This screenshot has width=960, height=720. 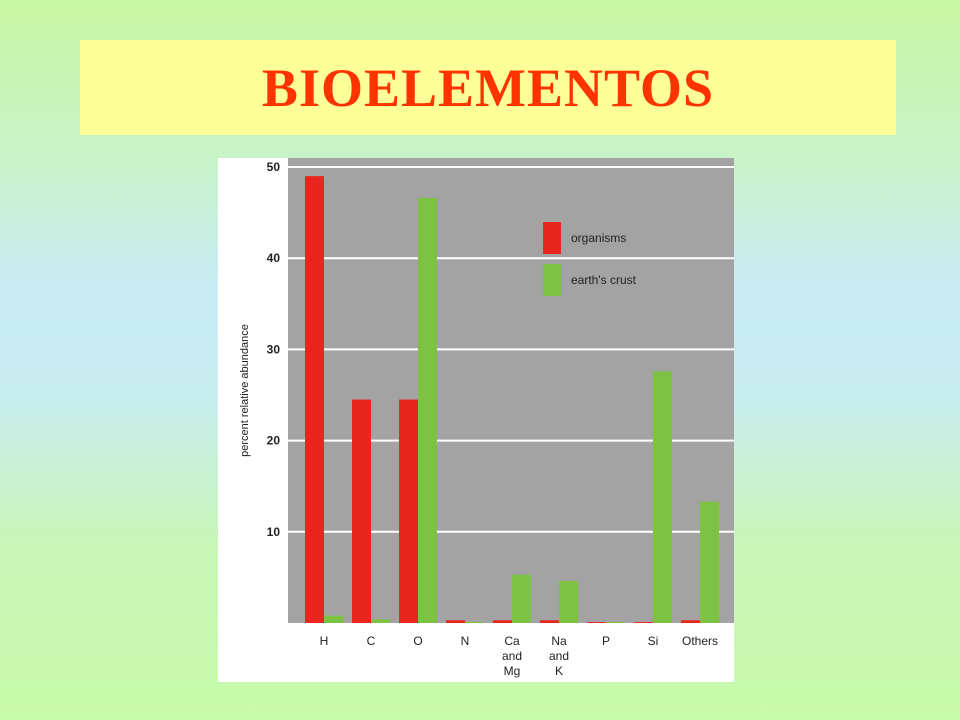 What do you see at coordinates (606, 641) in the screenshot?
I see `x-tick-label: P` at bounding box center [606, 641].